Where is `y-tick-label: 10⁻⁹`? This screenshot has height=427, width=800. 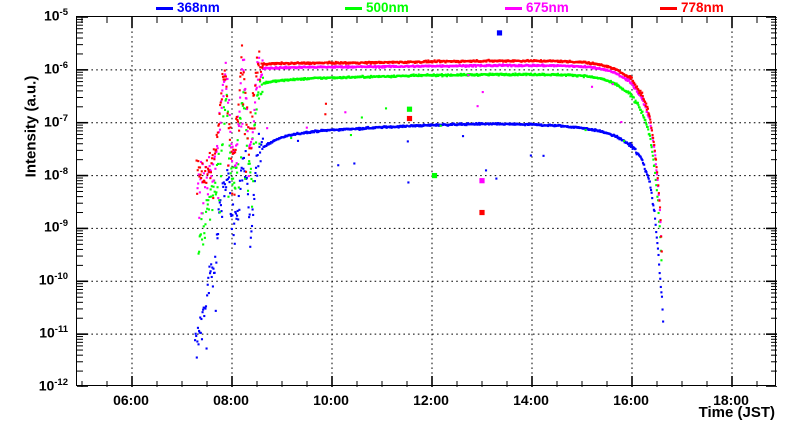
y-tick-label: 10⁻⁹ is located at coordinates (55, 227).